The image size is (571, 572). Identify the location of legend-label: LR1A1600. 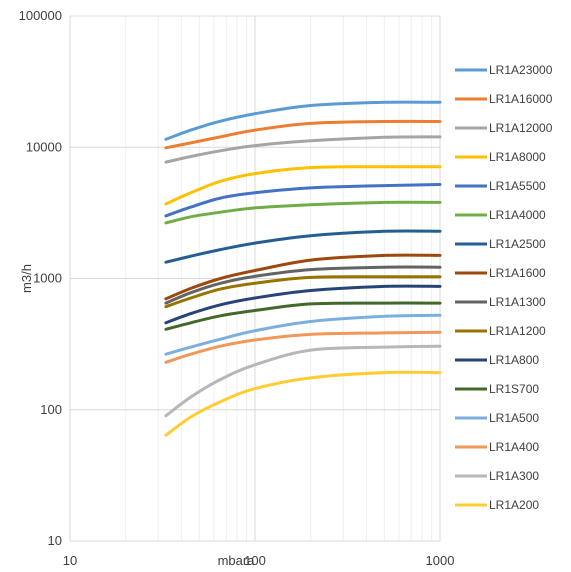
(517, 273).